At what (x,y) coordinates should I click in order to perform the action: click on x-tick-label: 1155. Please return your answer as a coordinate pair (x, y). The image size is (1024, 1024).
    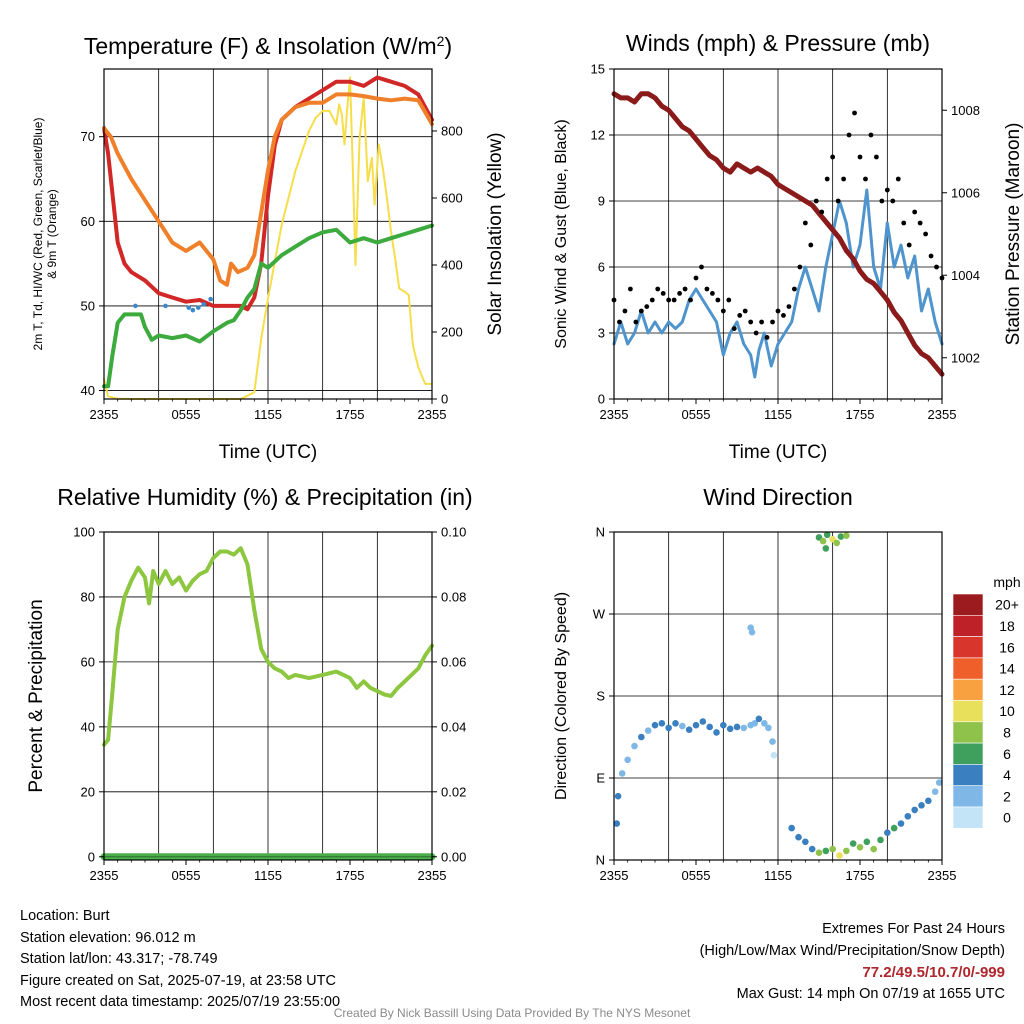
    Looking at the image, I should click on (778, 414).